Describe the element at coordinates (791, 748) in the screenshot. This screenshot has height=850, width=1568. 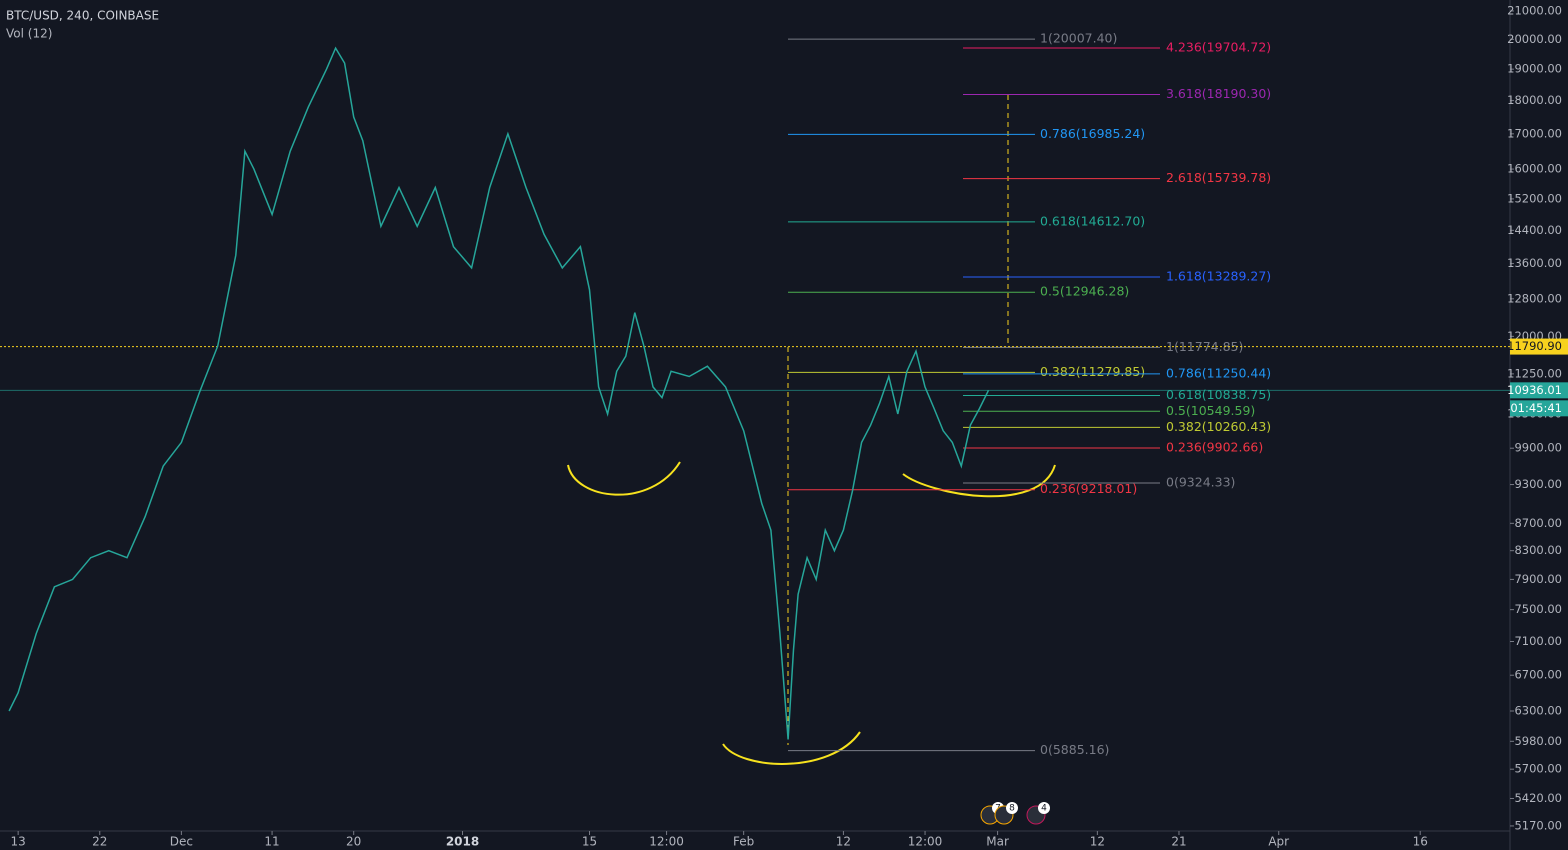
I see `head-arc` at that location.